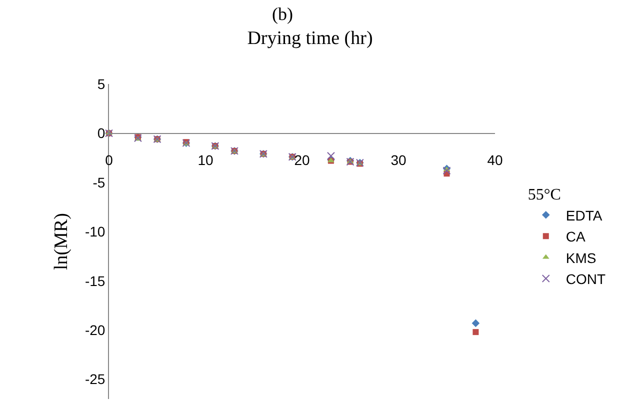 The height and width of the screenshot is (407, 620). What do you see at coordinates (576, 236) in the screenshot?
I see `legend-label: CA` at bounding box center [576, 236].